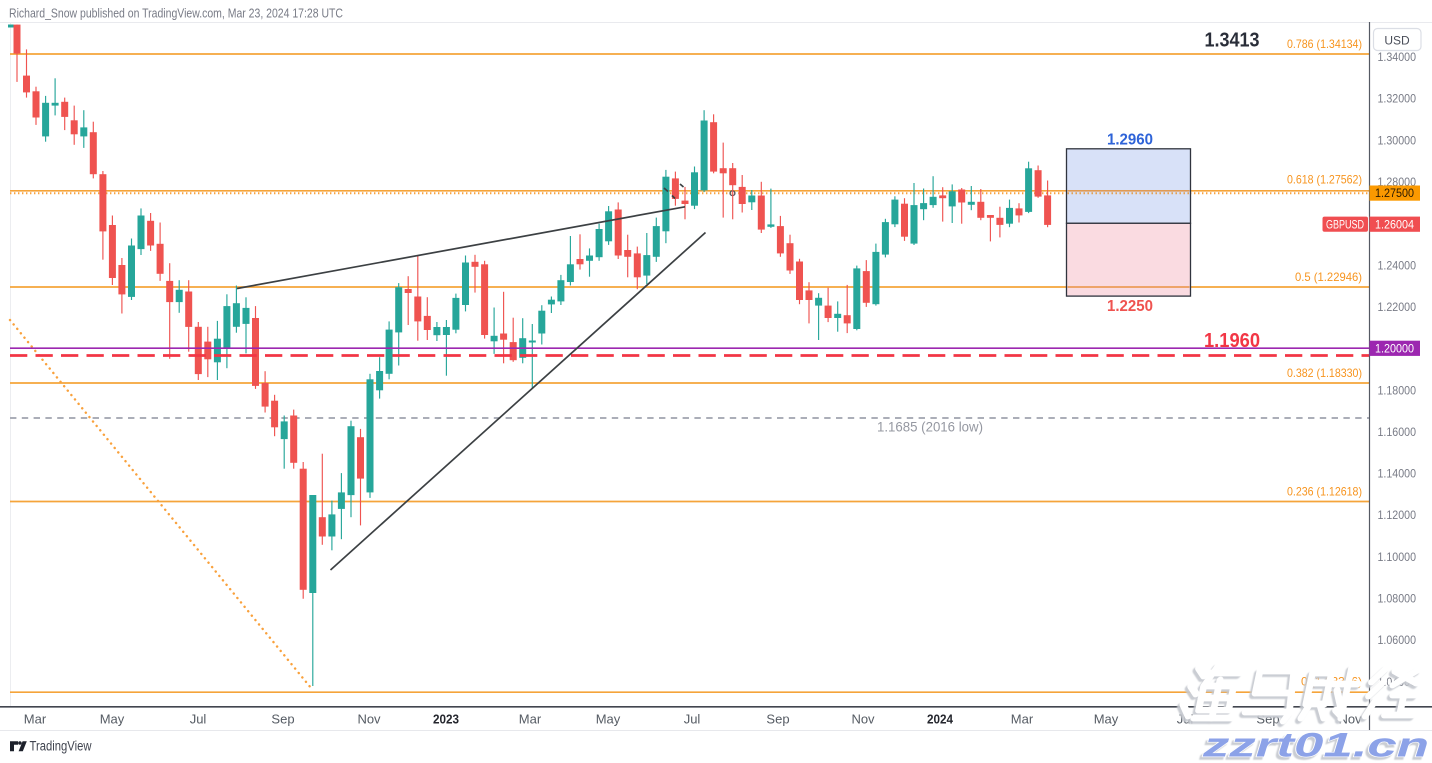 The image size is (1432, 763). What do you see at coordinates (1397, 640) in the screenshot?
I see `svg-text: 1.06000` at bounding box center [1397, 640].